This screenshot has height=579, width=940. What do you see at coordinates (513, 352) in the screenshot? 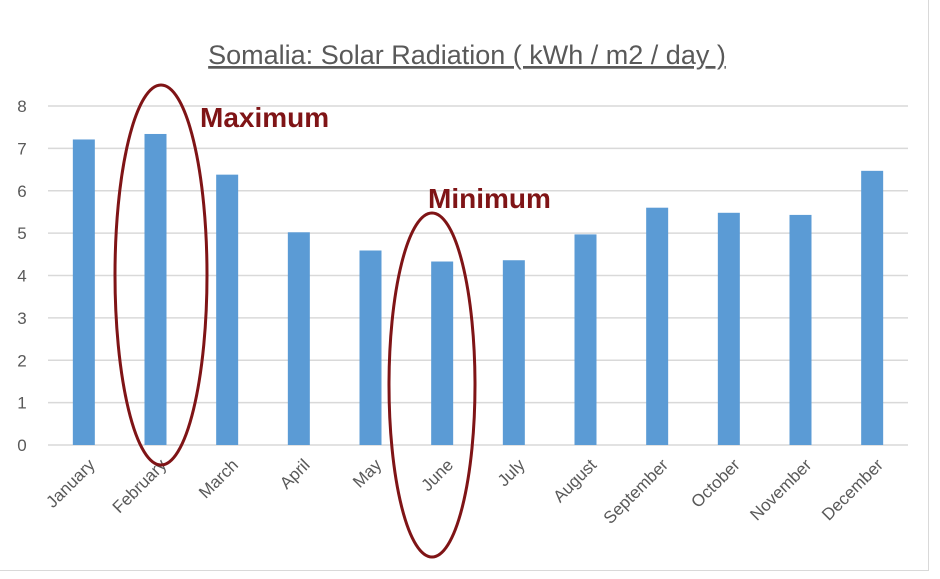
I see `bar-july` at bounding box center [513, 352].